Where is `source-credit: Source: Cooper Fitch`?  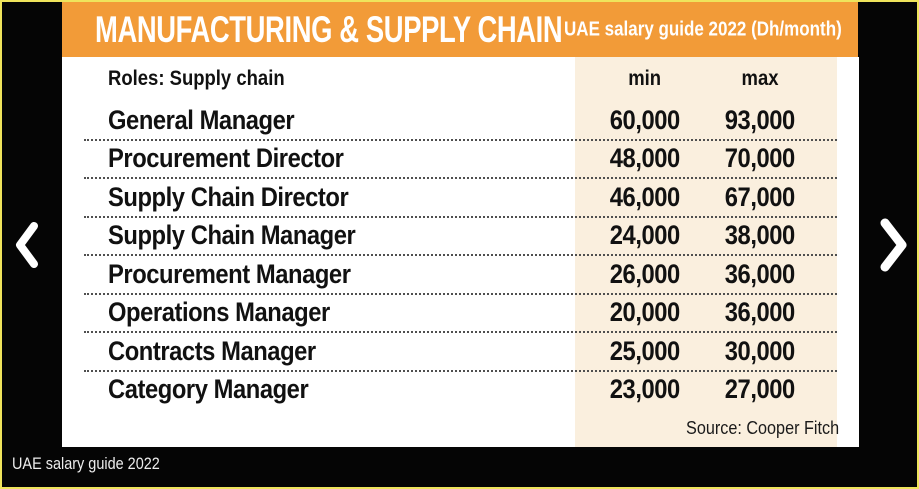
source-credit: Source: Cooper Fitch is located at coordinates (762, 427).